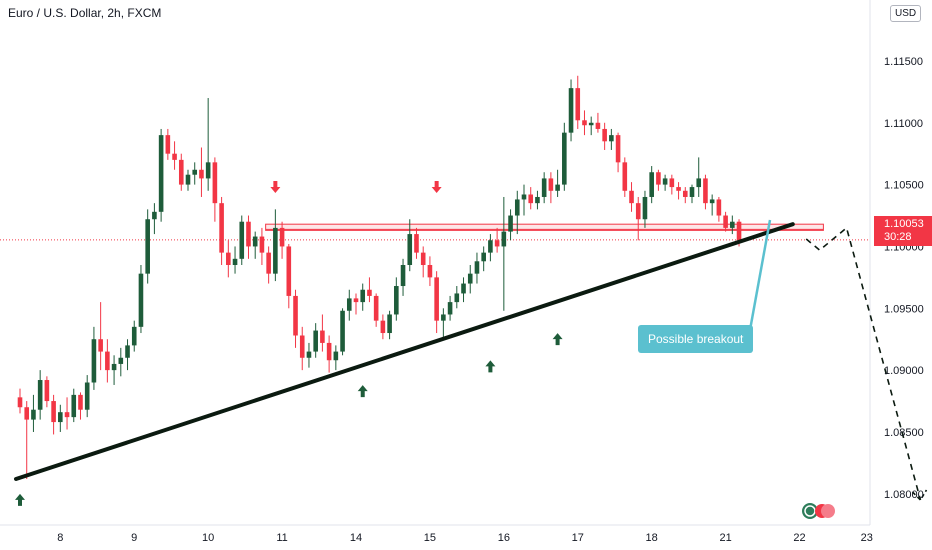 This screenshot has width=932, height=550. I want to click on y-tick-label: 1.11500, so click(903, 62).